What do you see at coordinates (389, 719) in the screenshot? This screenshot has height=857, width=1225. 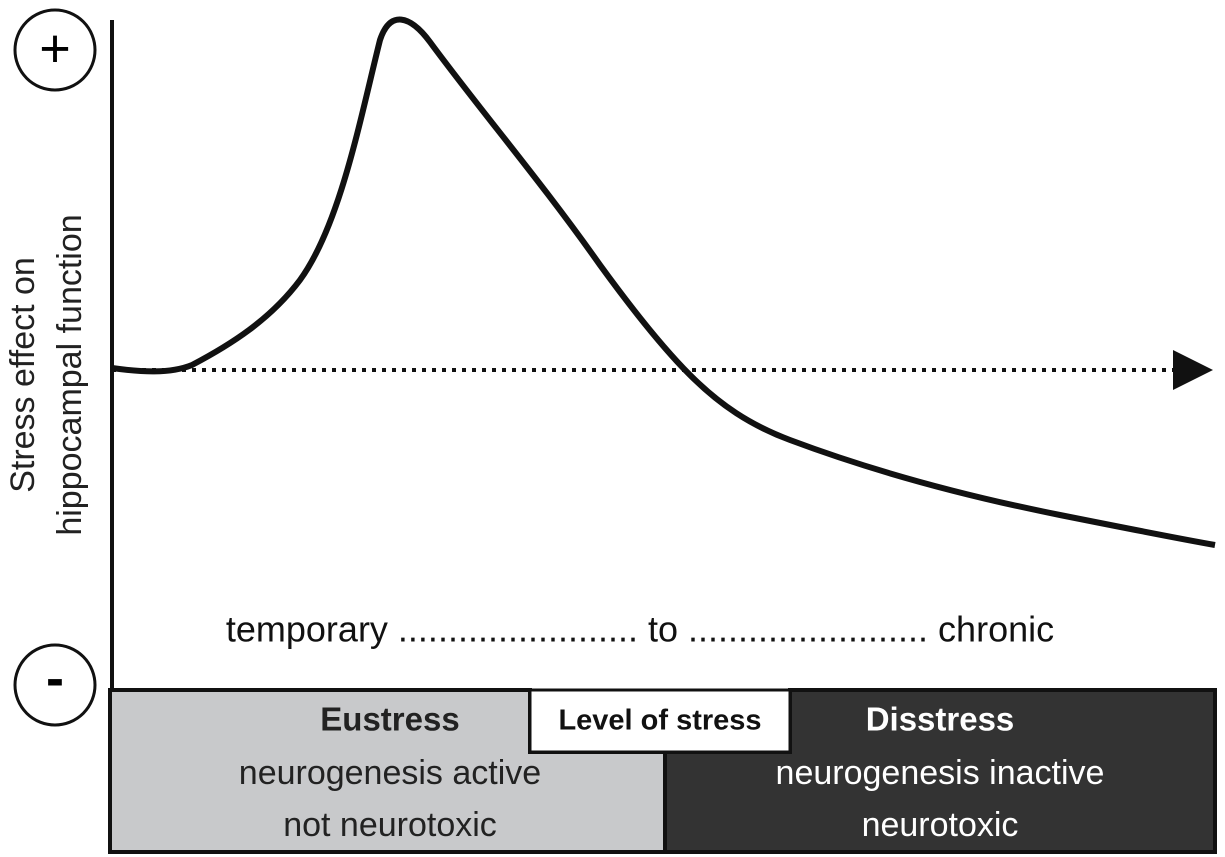 I see `eustress-title: Eustress` at bounding box center [389, 719].